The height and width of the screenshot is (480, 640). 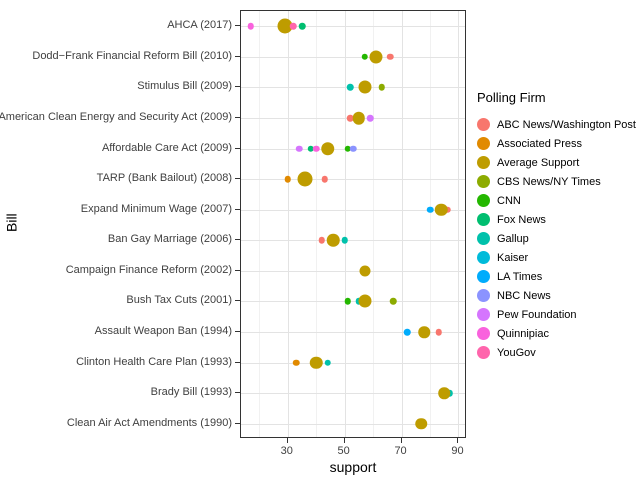 I want to click on y-tick-label: Affordable Care Act (2009), so click(x=166, y=147).